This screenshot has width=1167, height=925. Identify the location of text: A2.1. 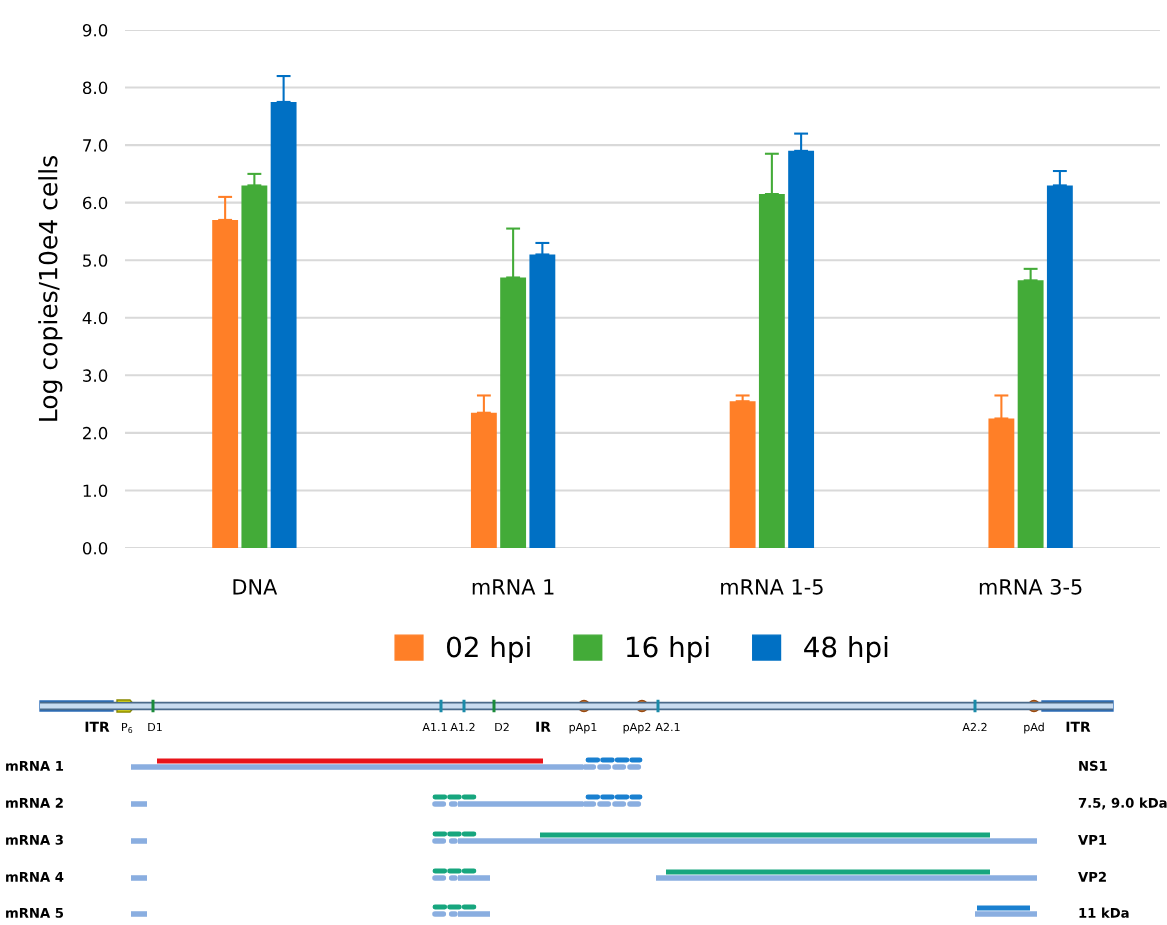
(667, 727).